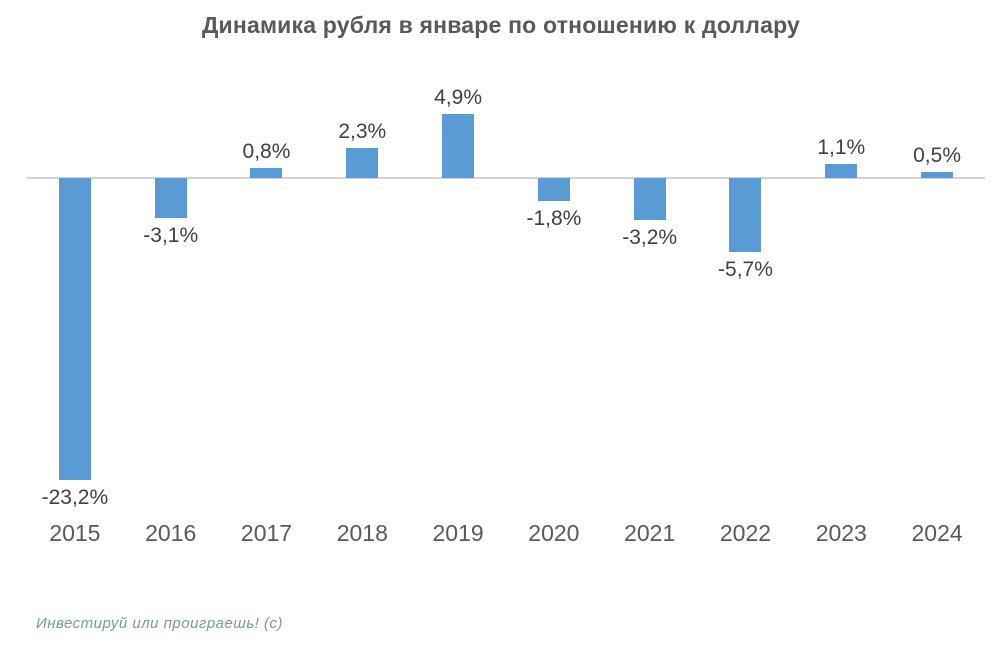  I want to click on x-tick-2017: 2017, so click(266, 533).